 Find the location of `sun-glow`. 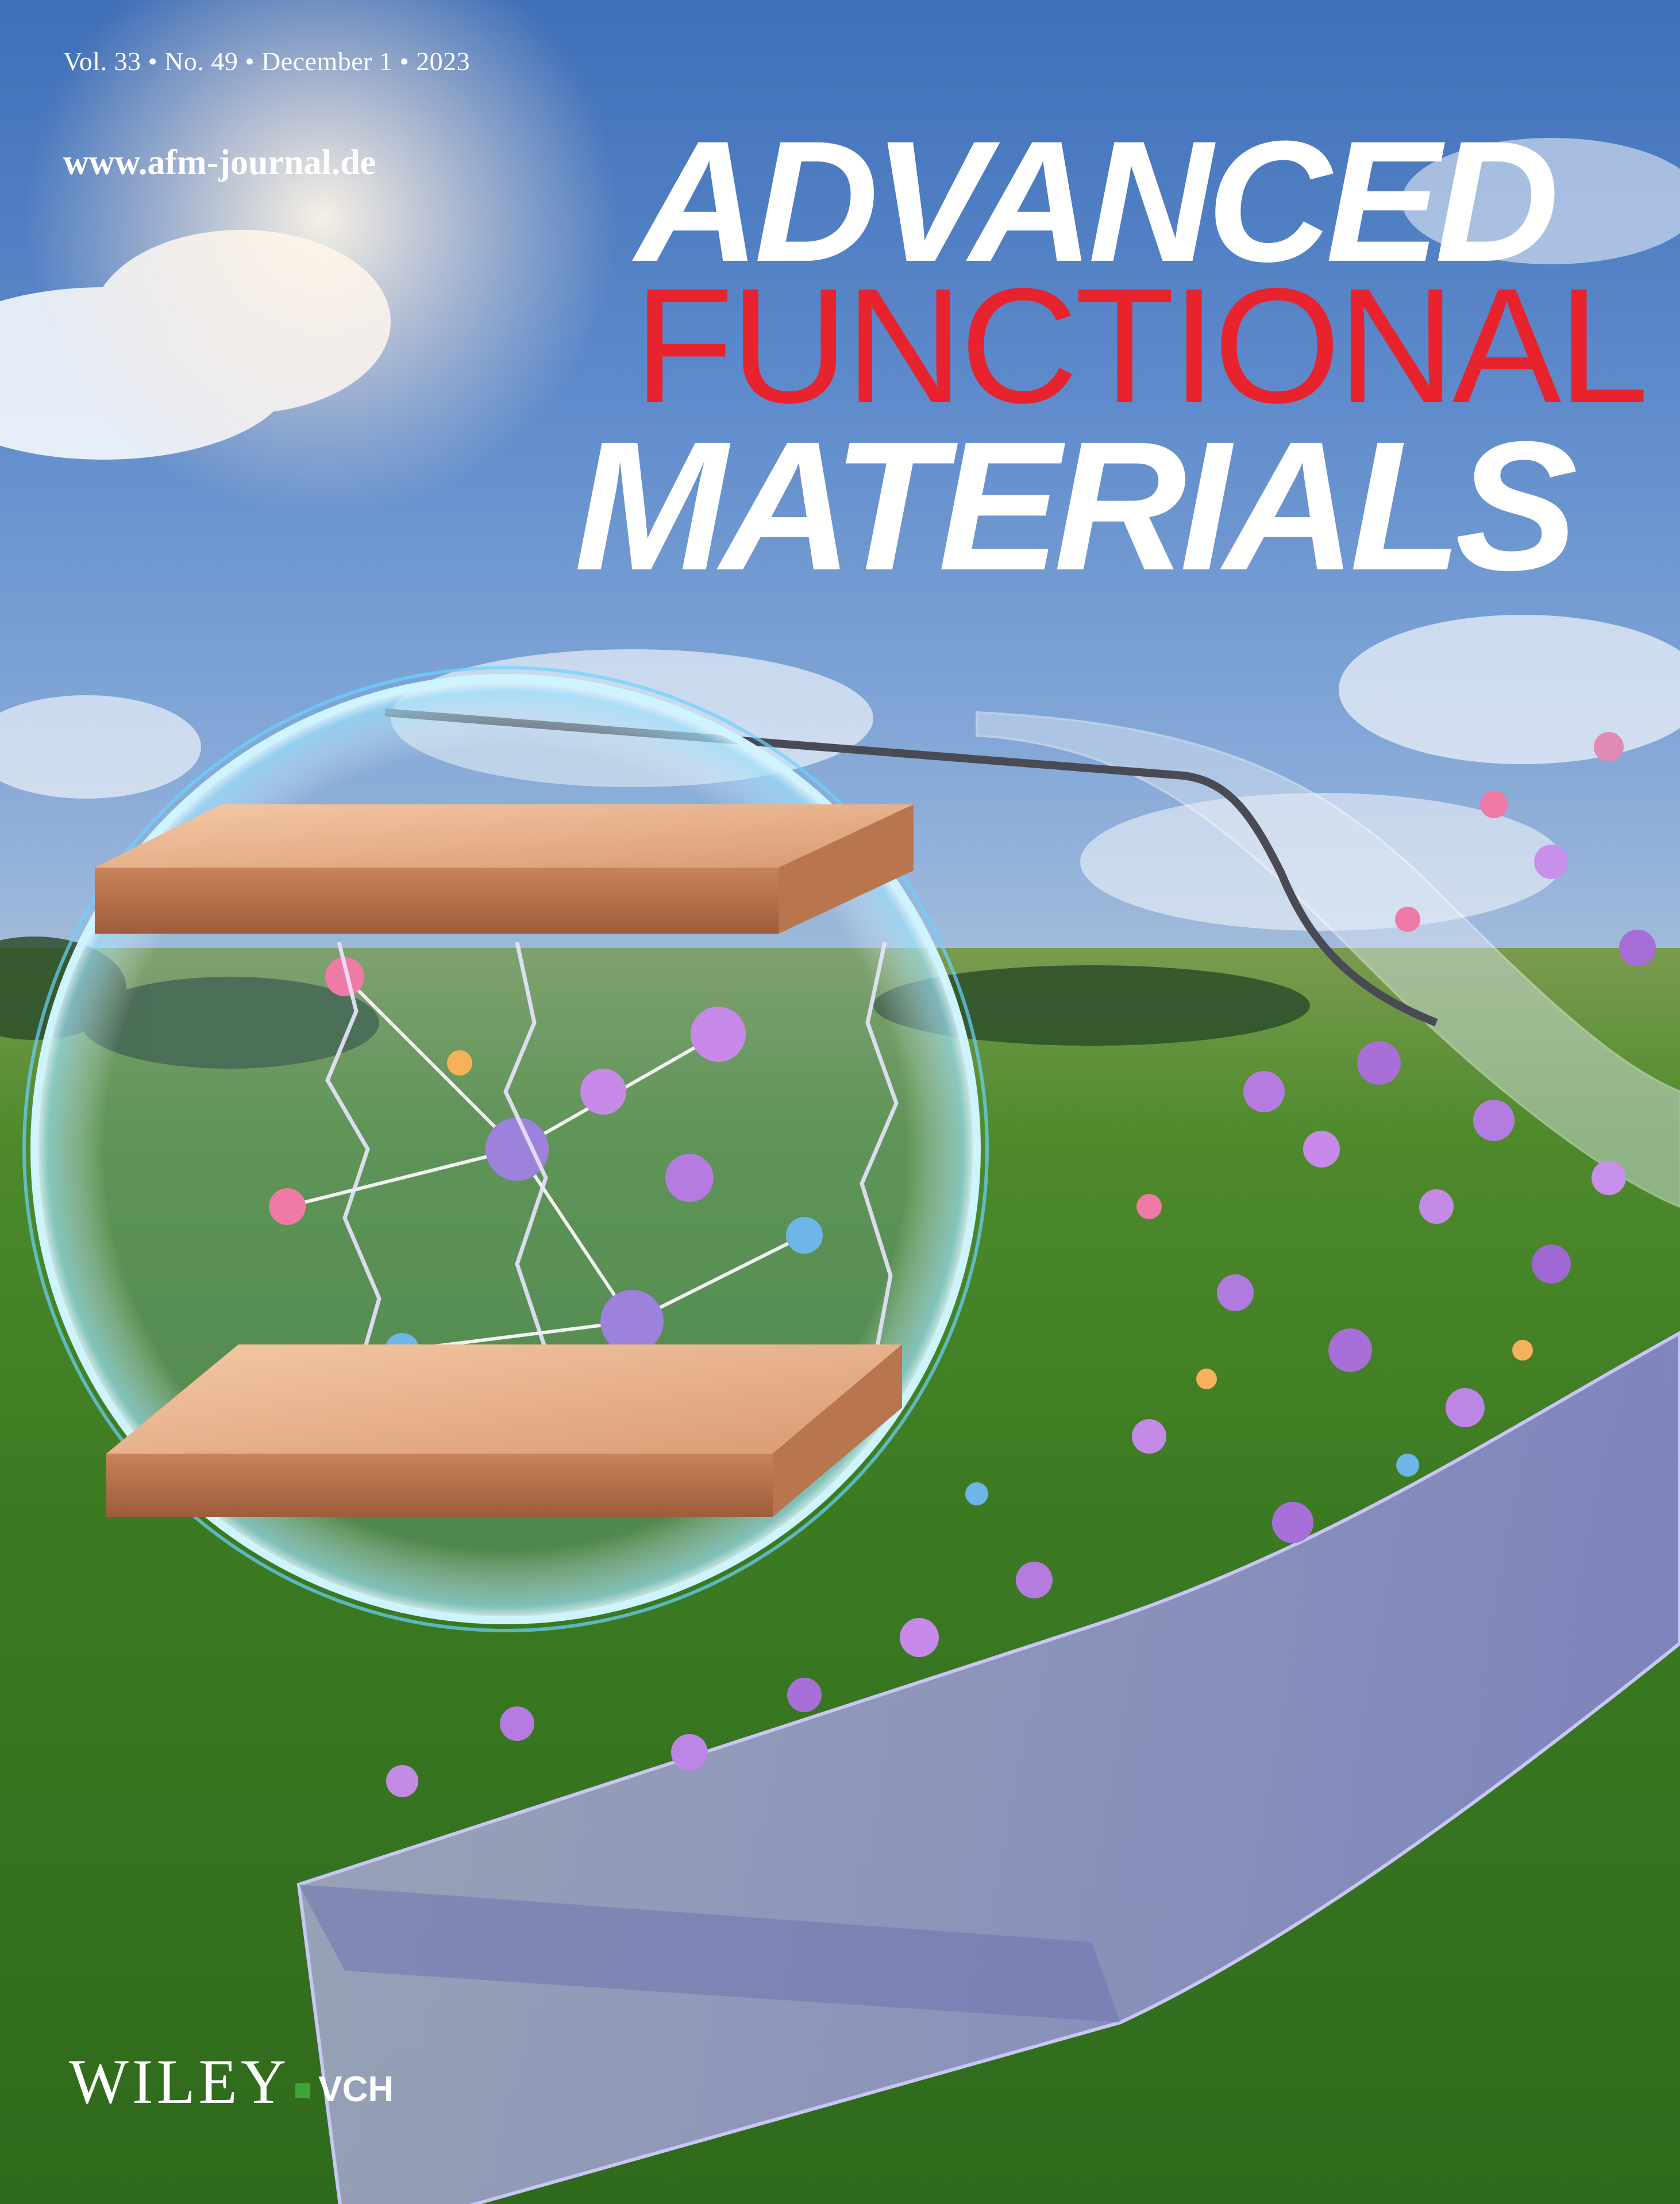

sun-glow is located at coordinates (322, 258).